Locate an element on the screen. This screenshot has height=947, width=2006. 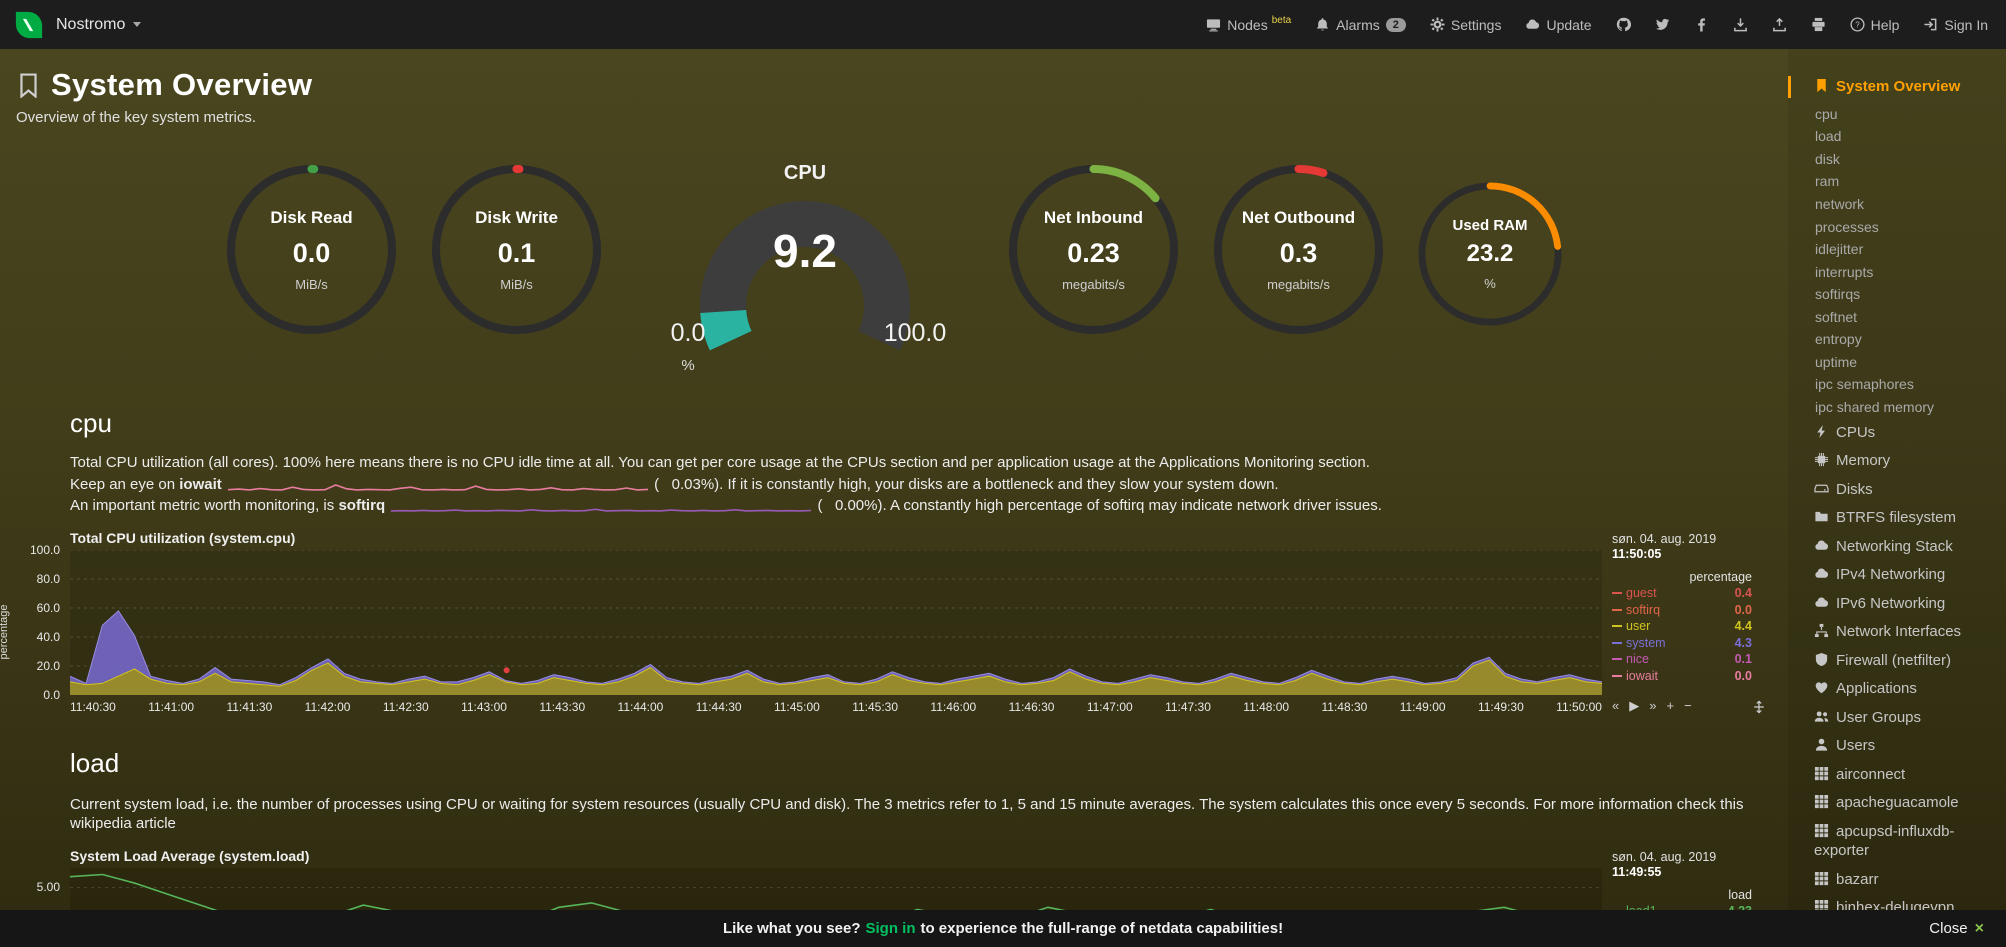
topbar-item: Nodes beta is located at coordinates (1248, 24).